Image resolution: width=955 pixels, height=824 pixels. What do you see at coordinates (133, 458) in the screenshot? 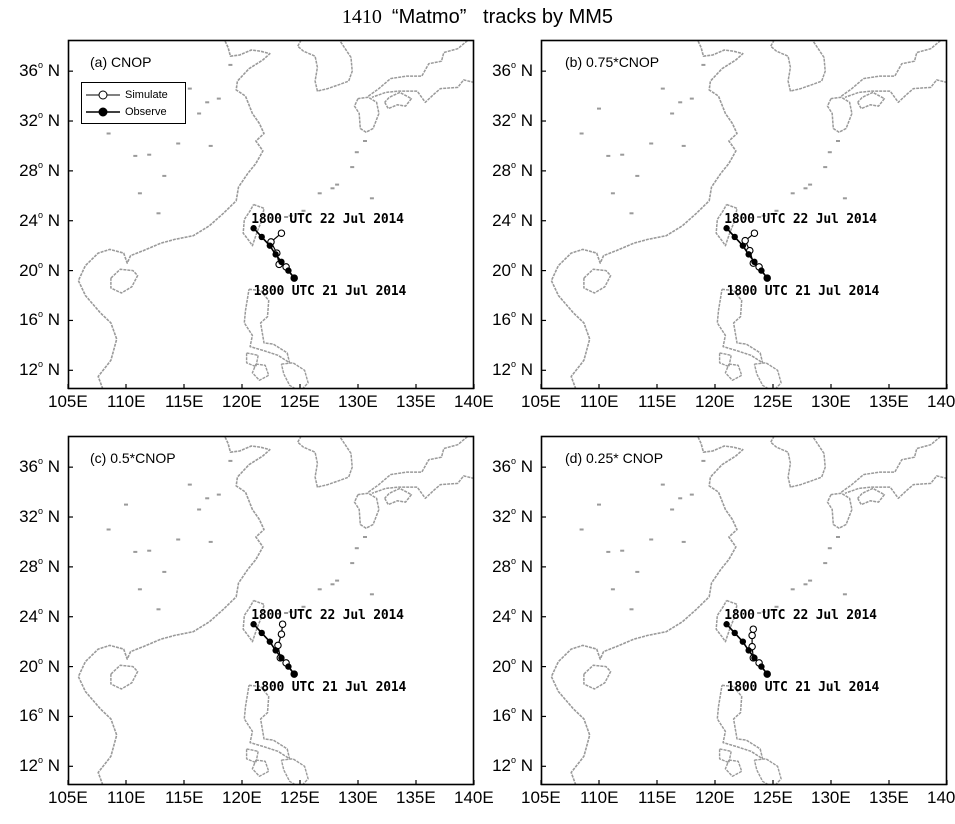
I see `panel-label: (c) 0.5*CNOP` at bounding box center [133, 458].